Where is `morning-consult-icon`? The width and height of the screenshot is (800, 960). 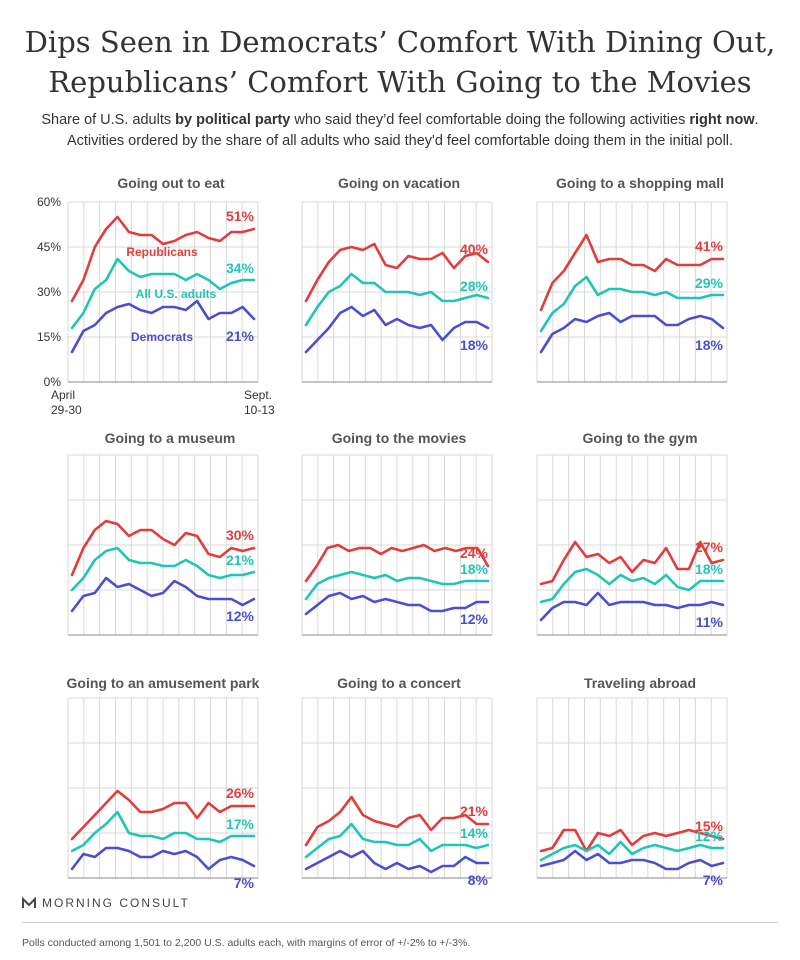 morning-consult-icon is located at coordinates (29, 902).